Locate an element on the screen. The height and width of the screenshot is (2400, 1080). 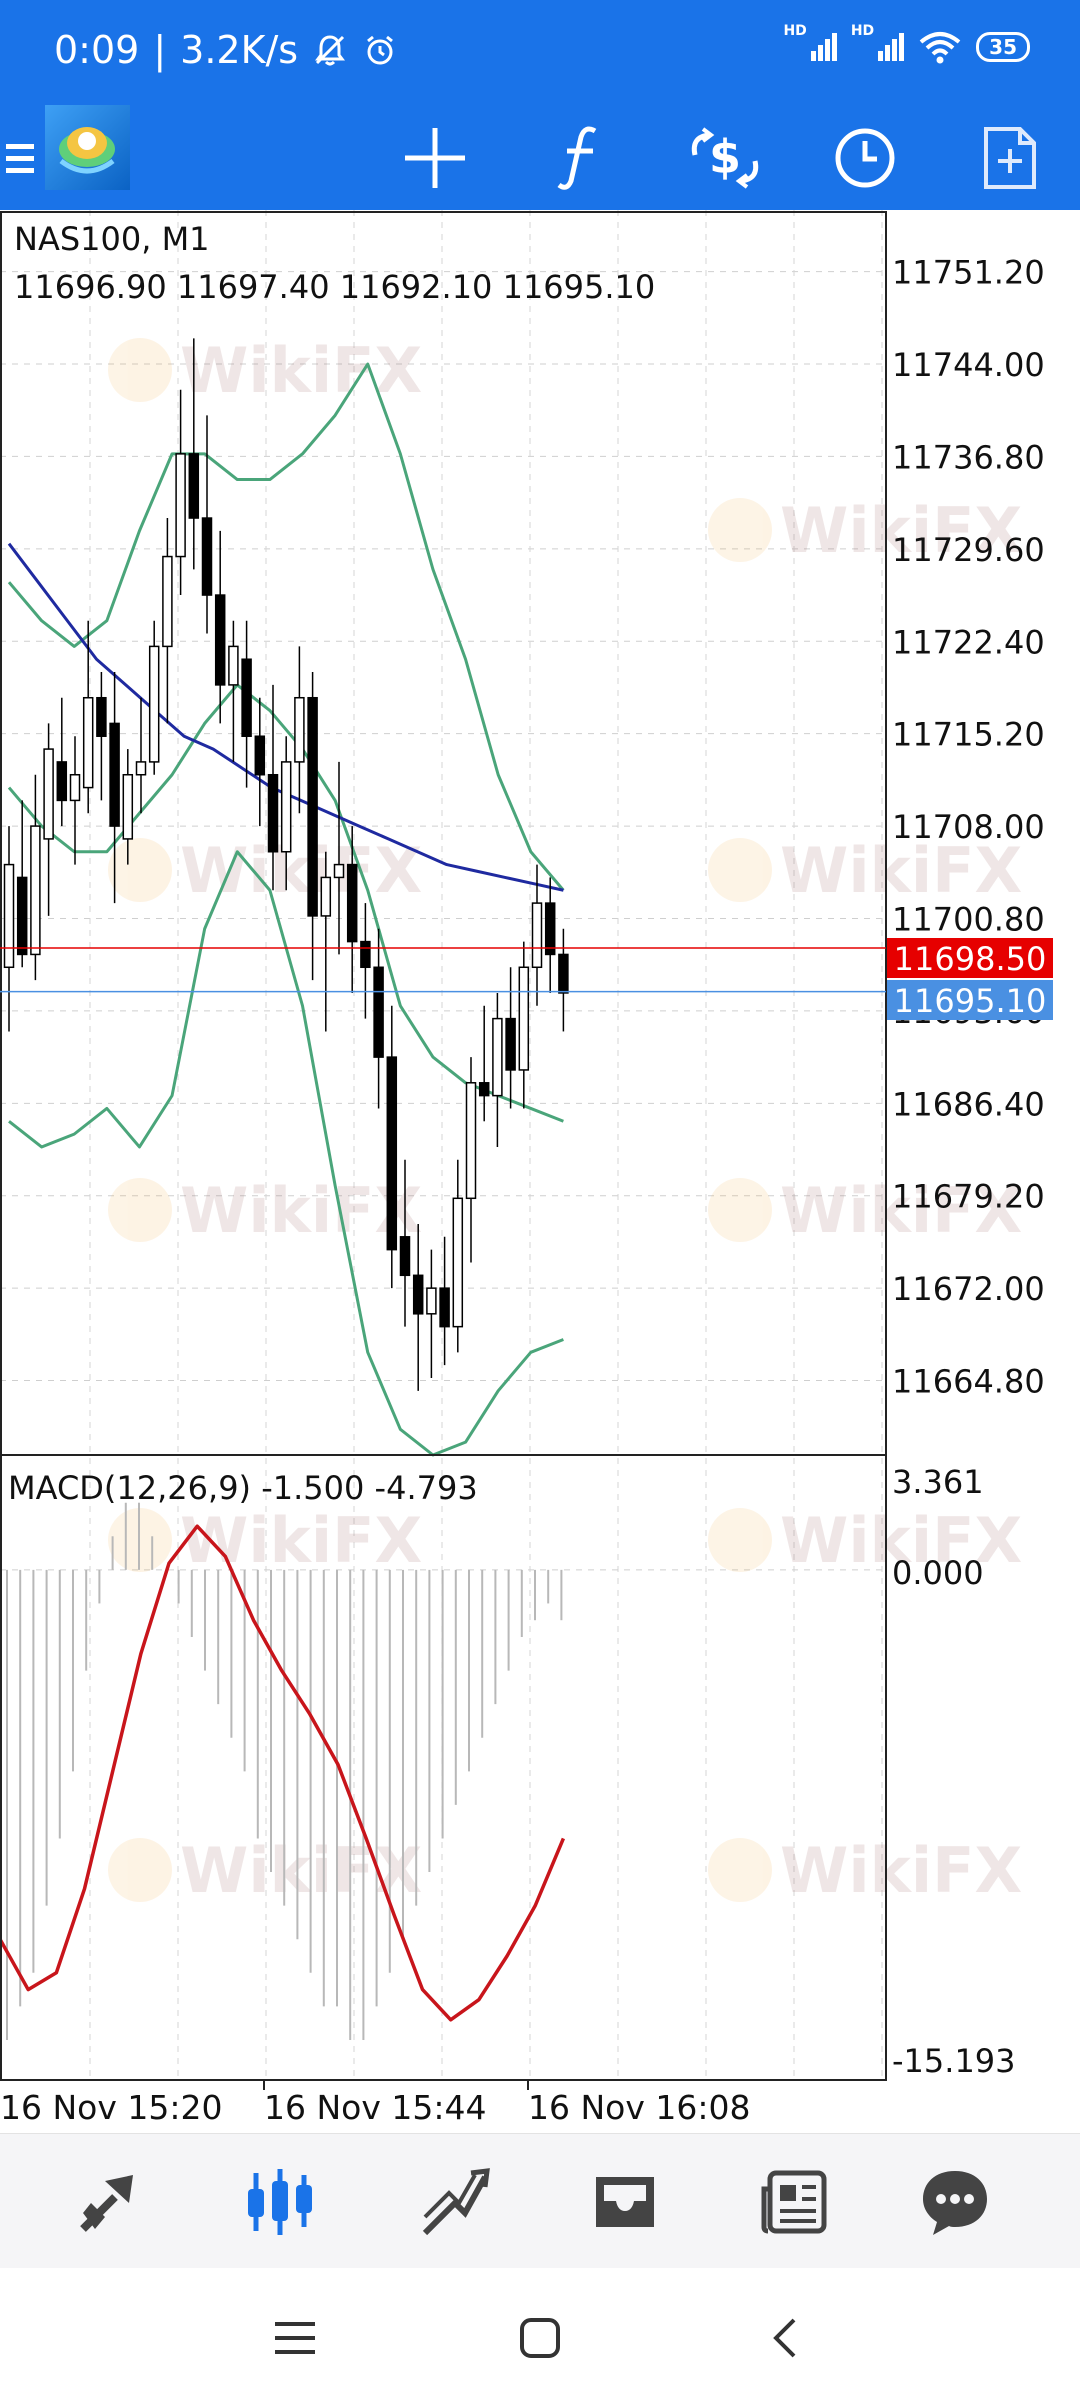
signal-icon: HD is located at coordinates (810, 42).